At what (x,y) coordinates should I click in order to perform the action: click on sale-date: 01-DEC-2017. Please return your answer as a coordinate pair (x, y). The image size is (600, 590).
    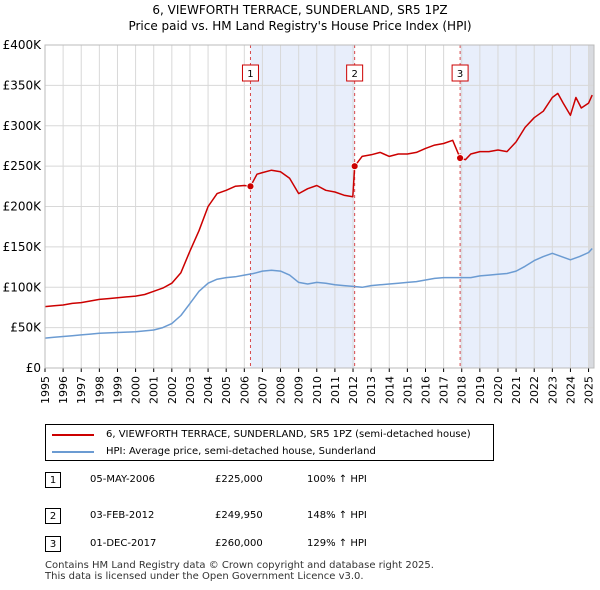
    Looking at the image, I should click on (123, 543).